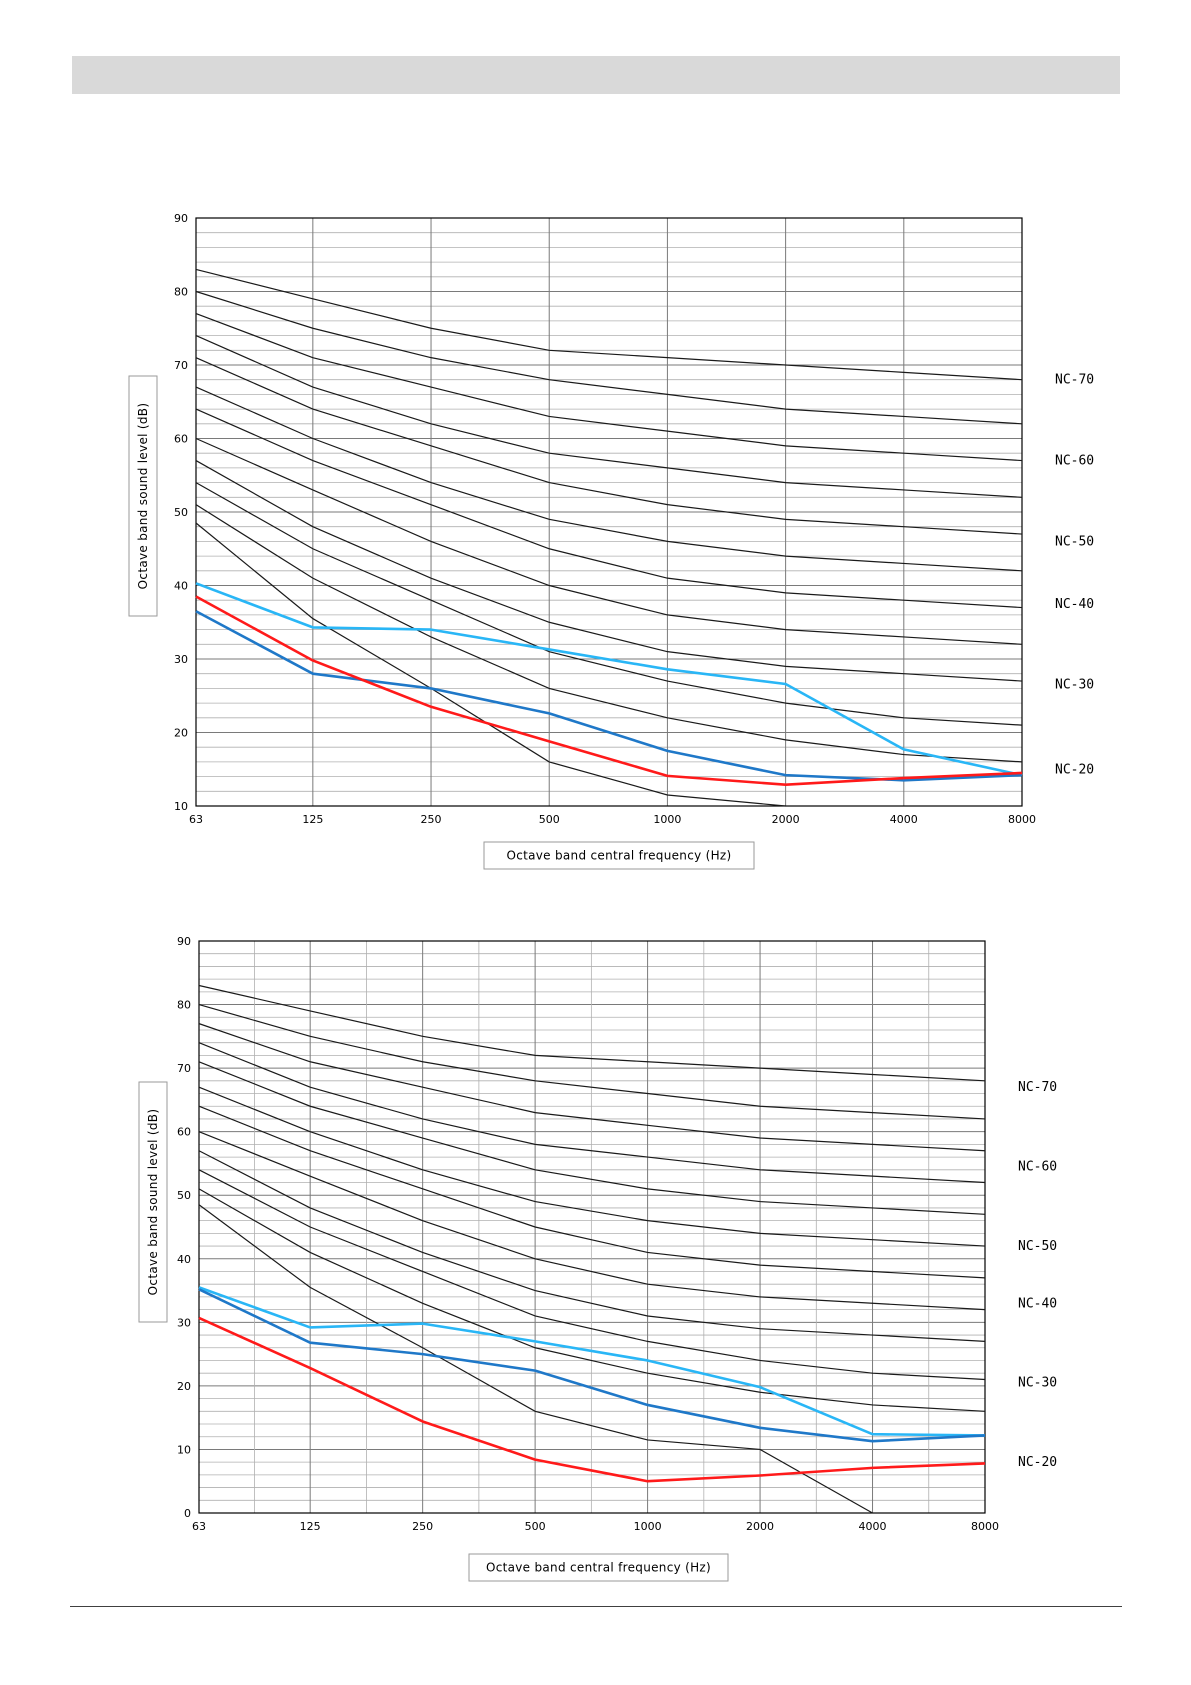 This screenshot has width=1191, height=1685. I want to click on chart1-ytick-label: 20, so click(181, 733).